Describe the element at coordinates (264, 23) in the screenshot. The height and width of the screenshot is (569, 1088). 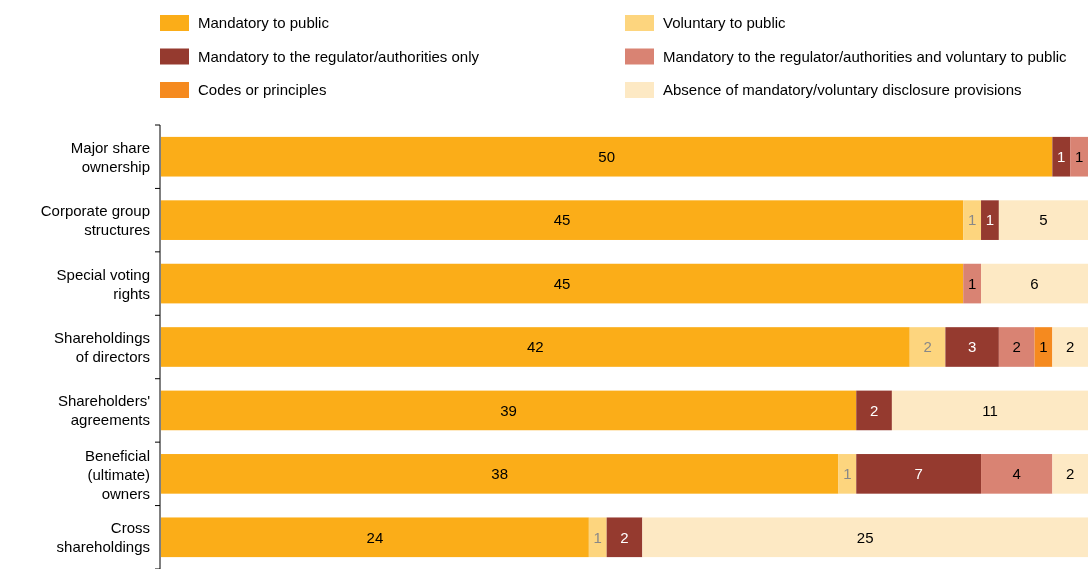
I see `legend-label: Mandatory to public` at that location.